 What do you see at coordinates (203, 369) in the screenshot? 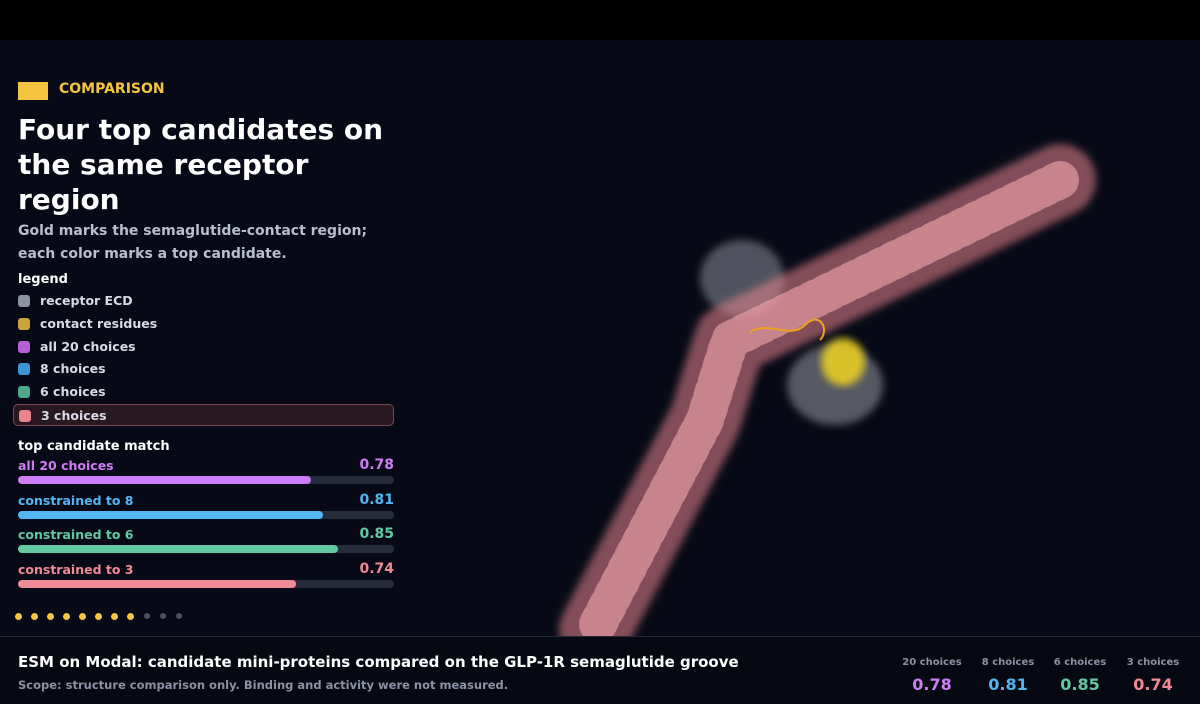
I see `legend-item: 8 choices` at bounding box center [203, 369].